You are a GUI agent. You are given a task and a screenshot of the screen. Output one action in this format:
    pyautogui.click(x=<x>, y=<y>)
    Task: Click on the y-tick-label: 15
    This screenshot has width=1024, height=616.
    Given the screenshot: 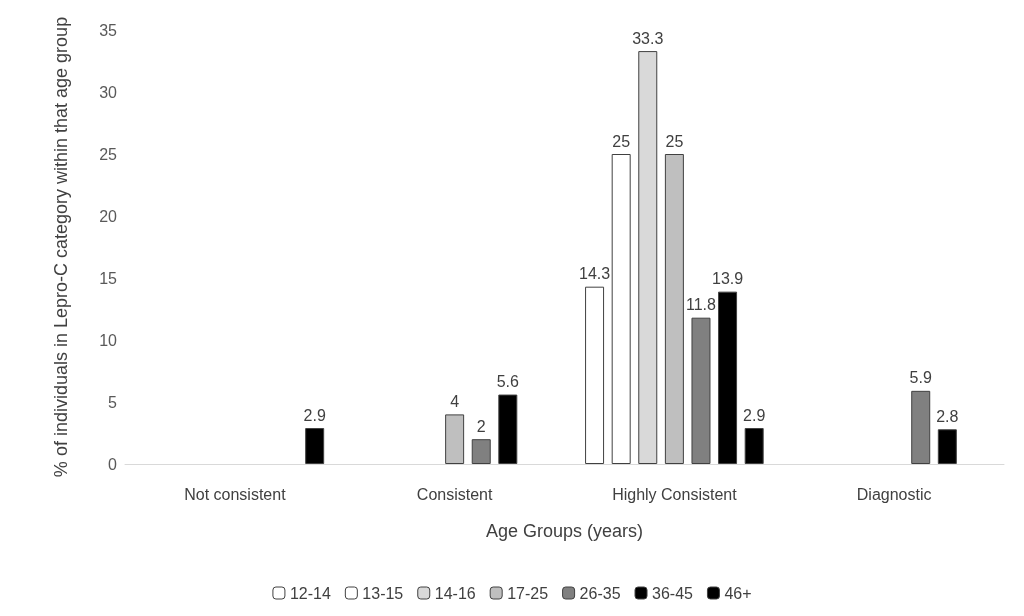 What is the action you would take?
    pyautogui.click(x=108, y=278)
    